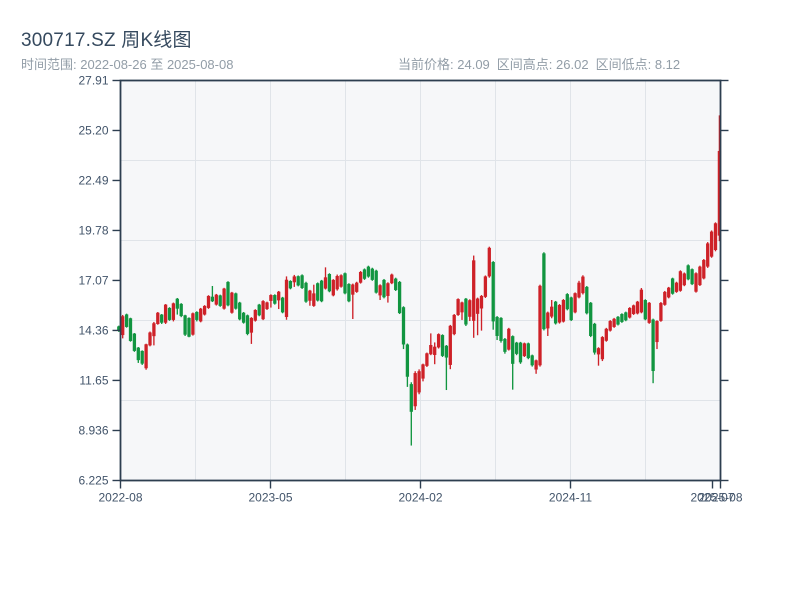  I want to click on y-tick-label: 27.91, so click(93, 81).